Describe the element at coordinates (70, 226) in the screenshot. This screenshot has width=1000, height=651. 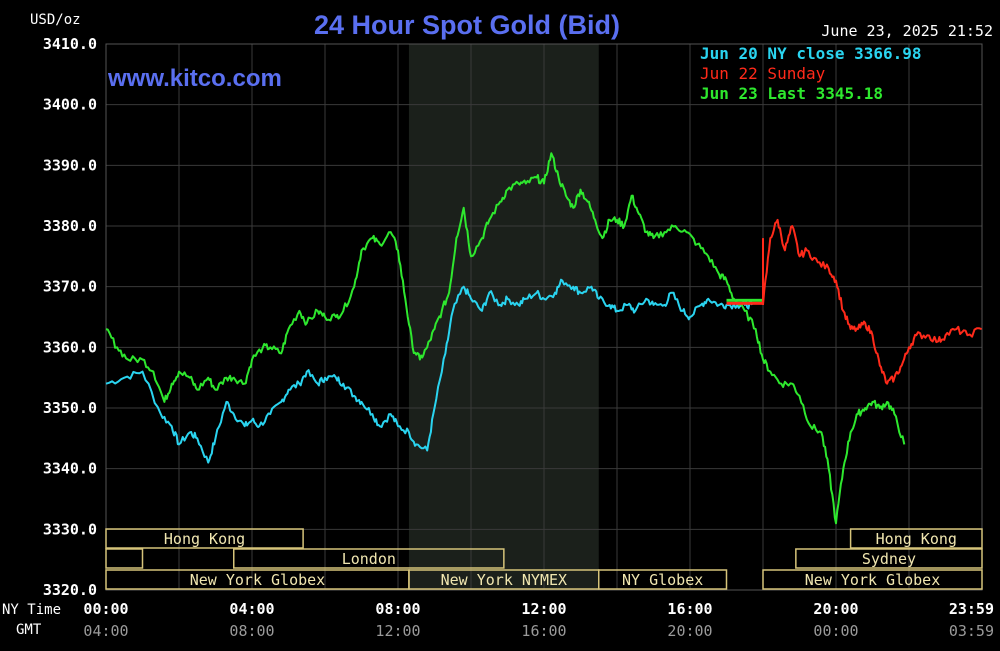
I see `y-tick-label: 3380.0` at that location.